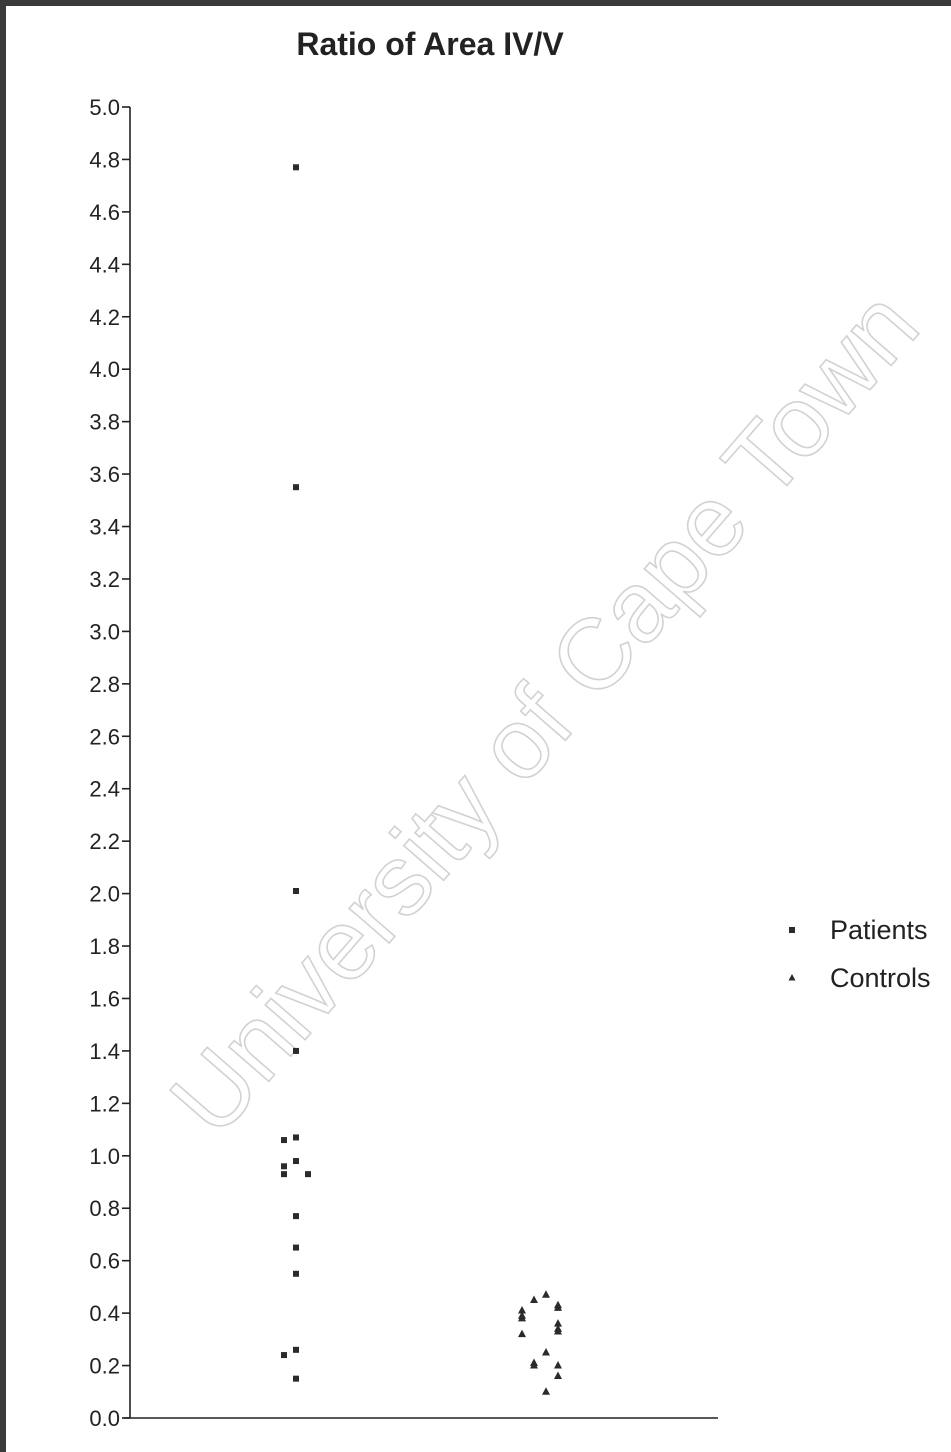  What do you see at coordinates (104, 684) in the screenshot?
I see `y-tick-label: 2.8` at bounding box center [104, 684].